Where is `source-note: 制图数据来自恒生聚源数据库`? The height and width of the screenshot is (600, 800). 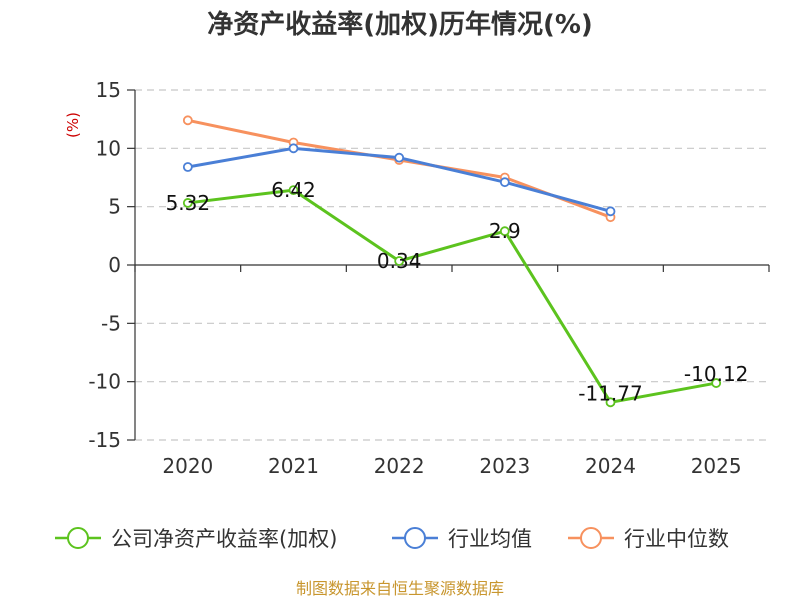
source-note: 制图数据来自恒生聚源数据库 is located at coordinates (400, 588).